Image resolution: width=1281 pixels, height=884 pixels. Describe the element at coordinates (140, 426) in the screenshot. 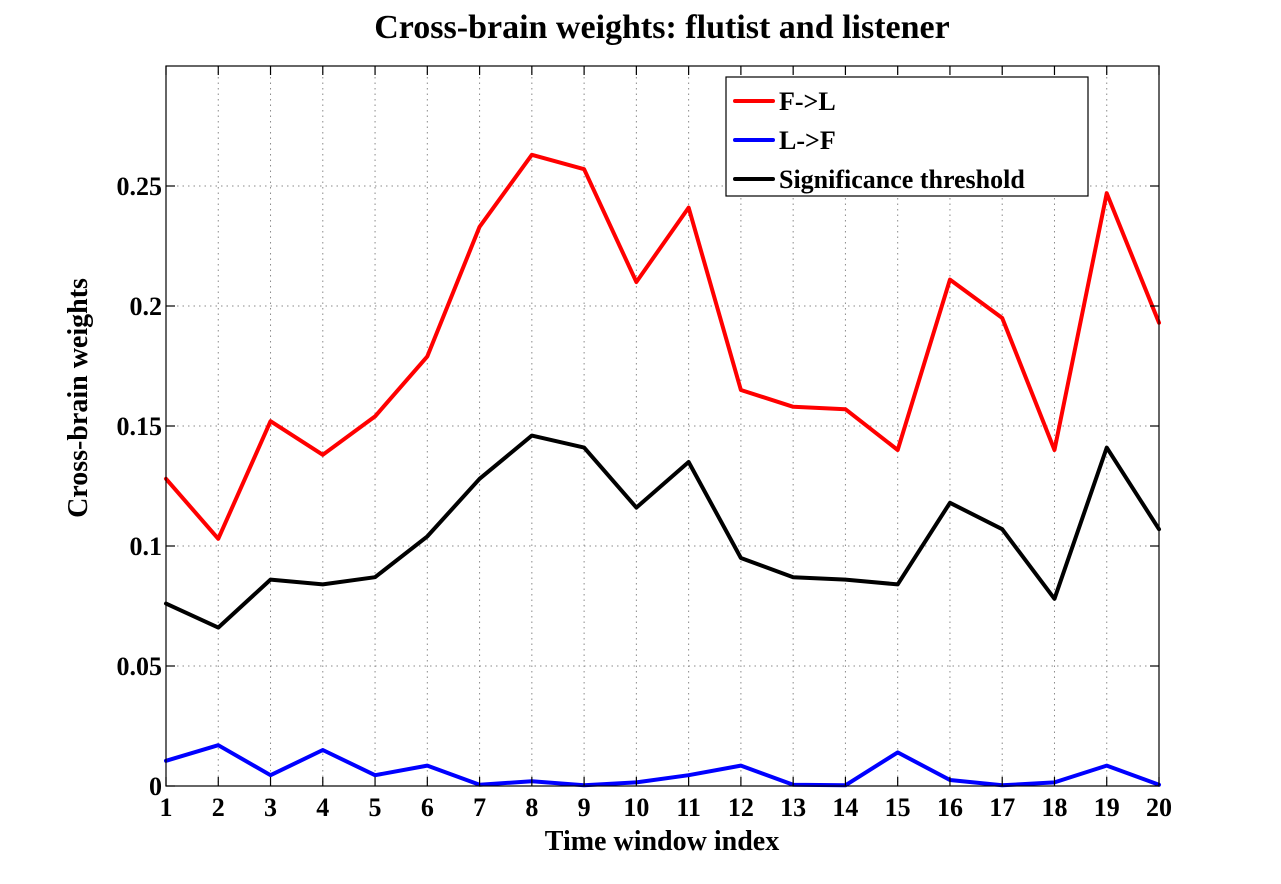

I see `y-tick-label: 0.15` at that location.